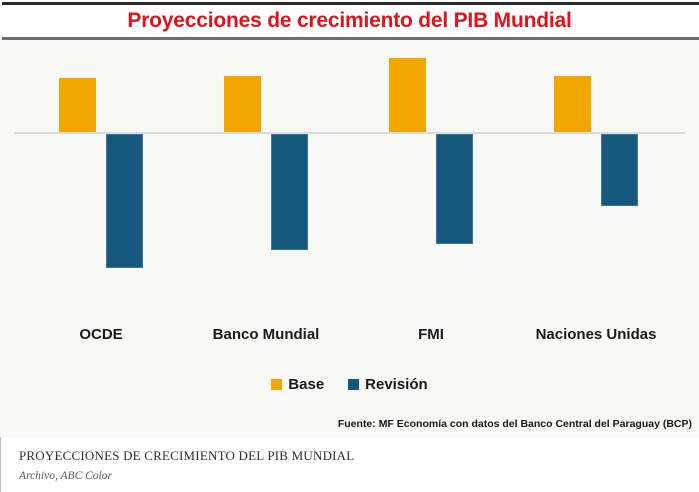 This screenshot has width=699, height=492. What do you see at coordinates (396, 384) in the screenshot?
I see `legend-label: Revisión` at bounding box center [396, 384].